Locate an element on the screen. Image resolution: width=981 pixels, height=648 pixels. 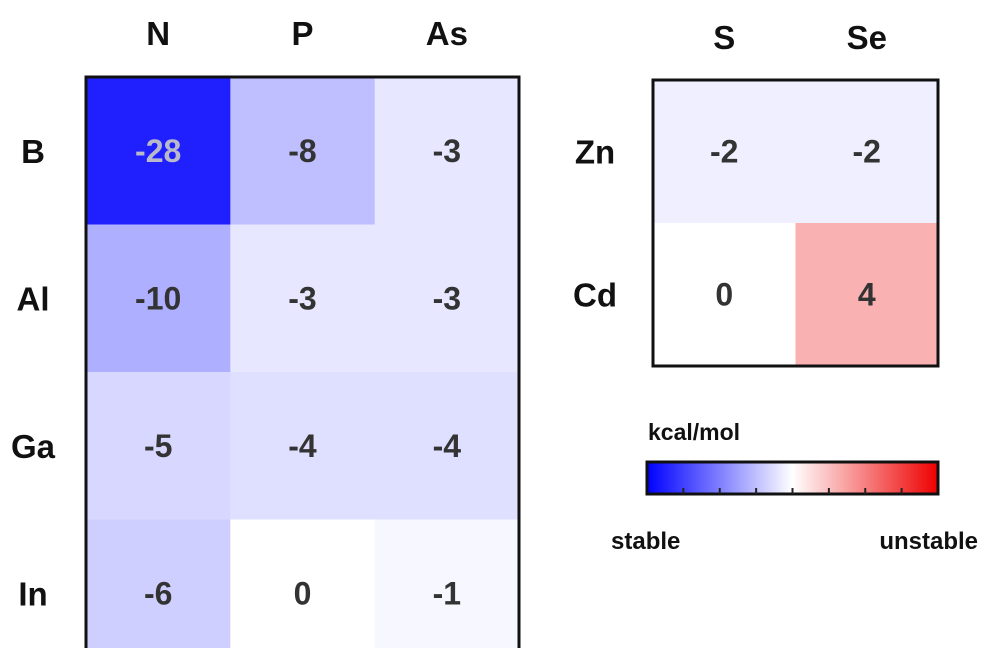
colorbar-ticks is located at coordinates (792, 491).